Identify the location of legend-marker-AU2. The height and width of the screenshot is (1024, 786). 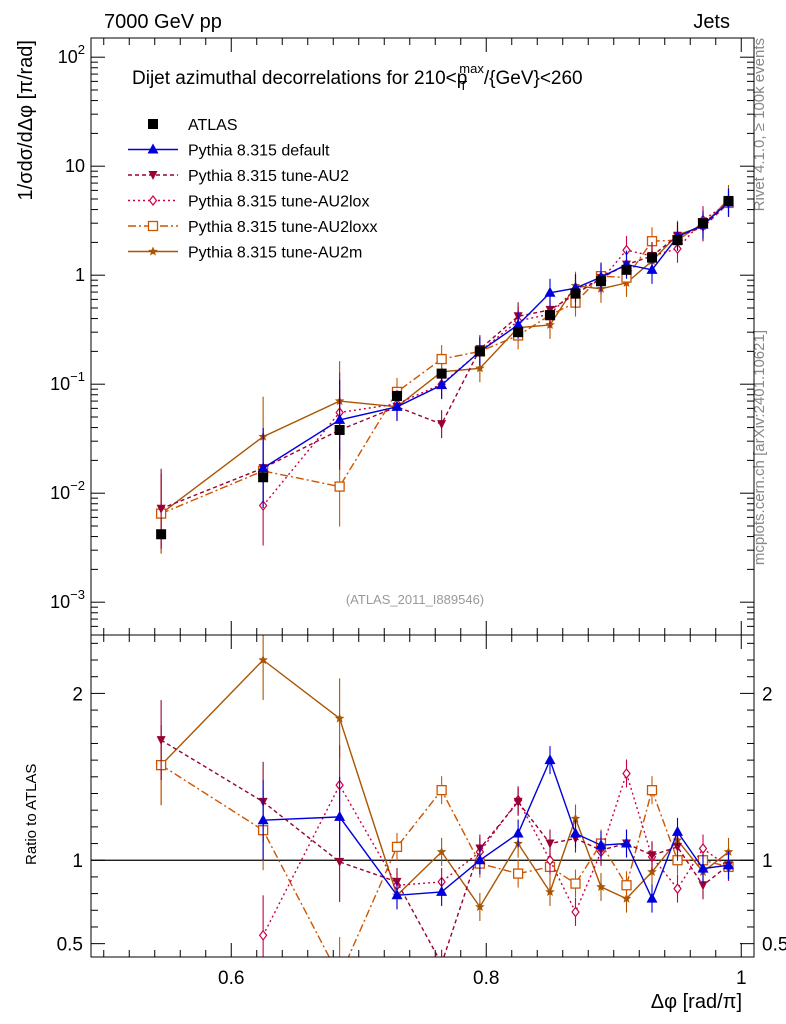
(153, 175).